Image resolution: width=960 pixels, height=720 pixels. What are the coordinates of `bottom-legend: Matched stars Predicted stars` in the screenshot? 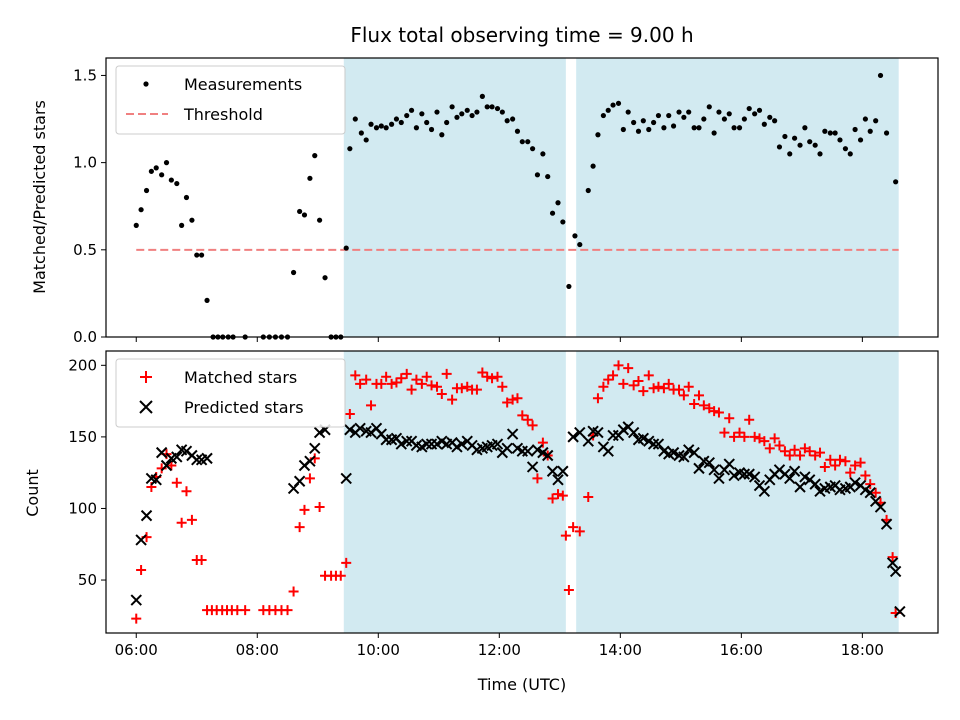 It's located at (230, 393).